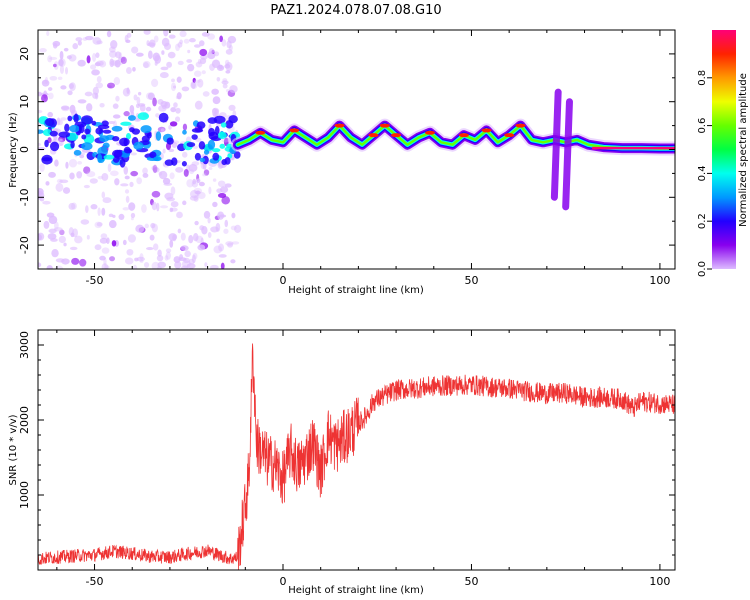 The width and height of the screenshot is (750, 600). Describe the element at coordinates (13, 150) in the screenshot. I see `spectrogram-ylabel: Frequency (Hz)` at that location.